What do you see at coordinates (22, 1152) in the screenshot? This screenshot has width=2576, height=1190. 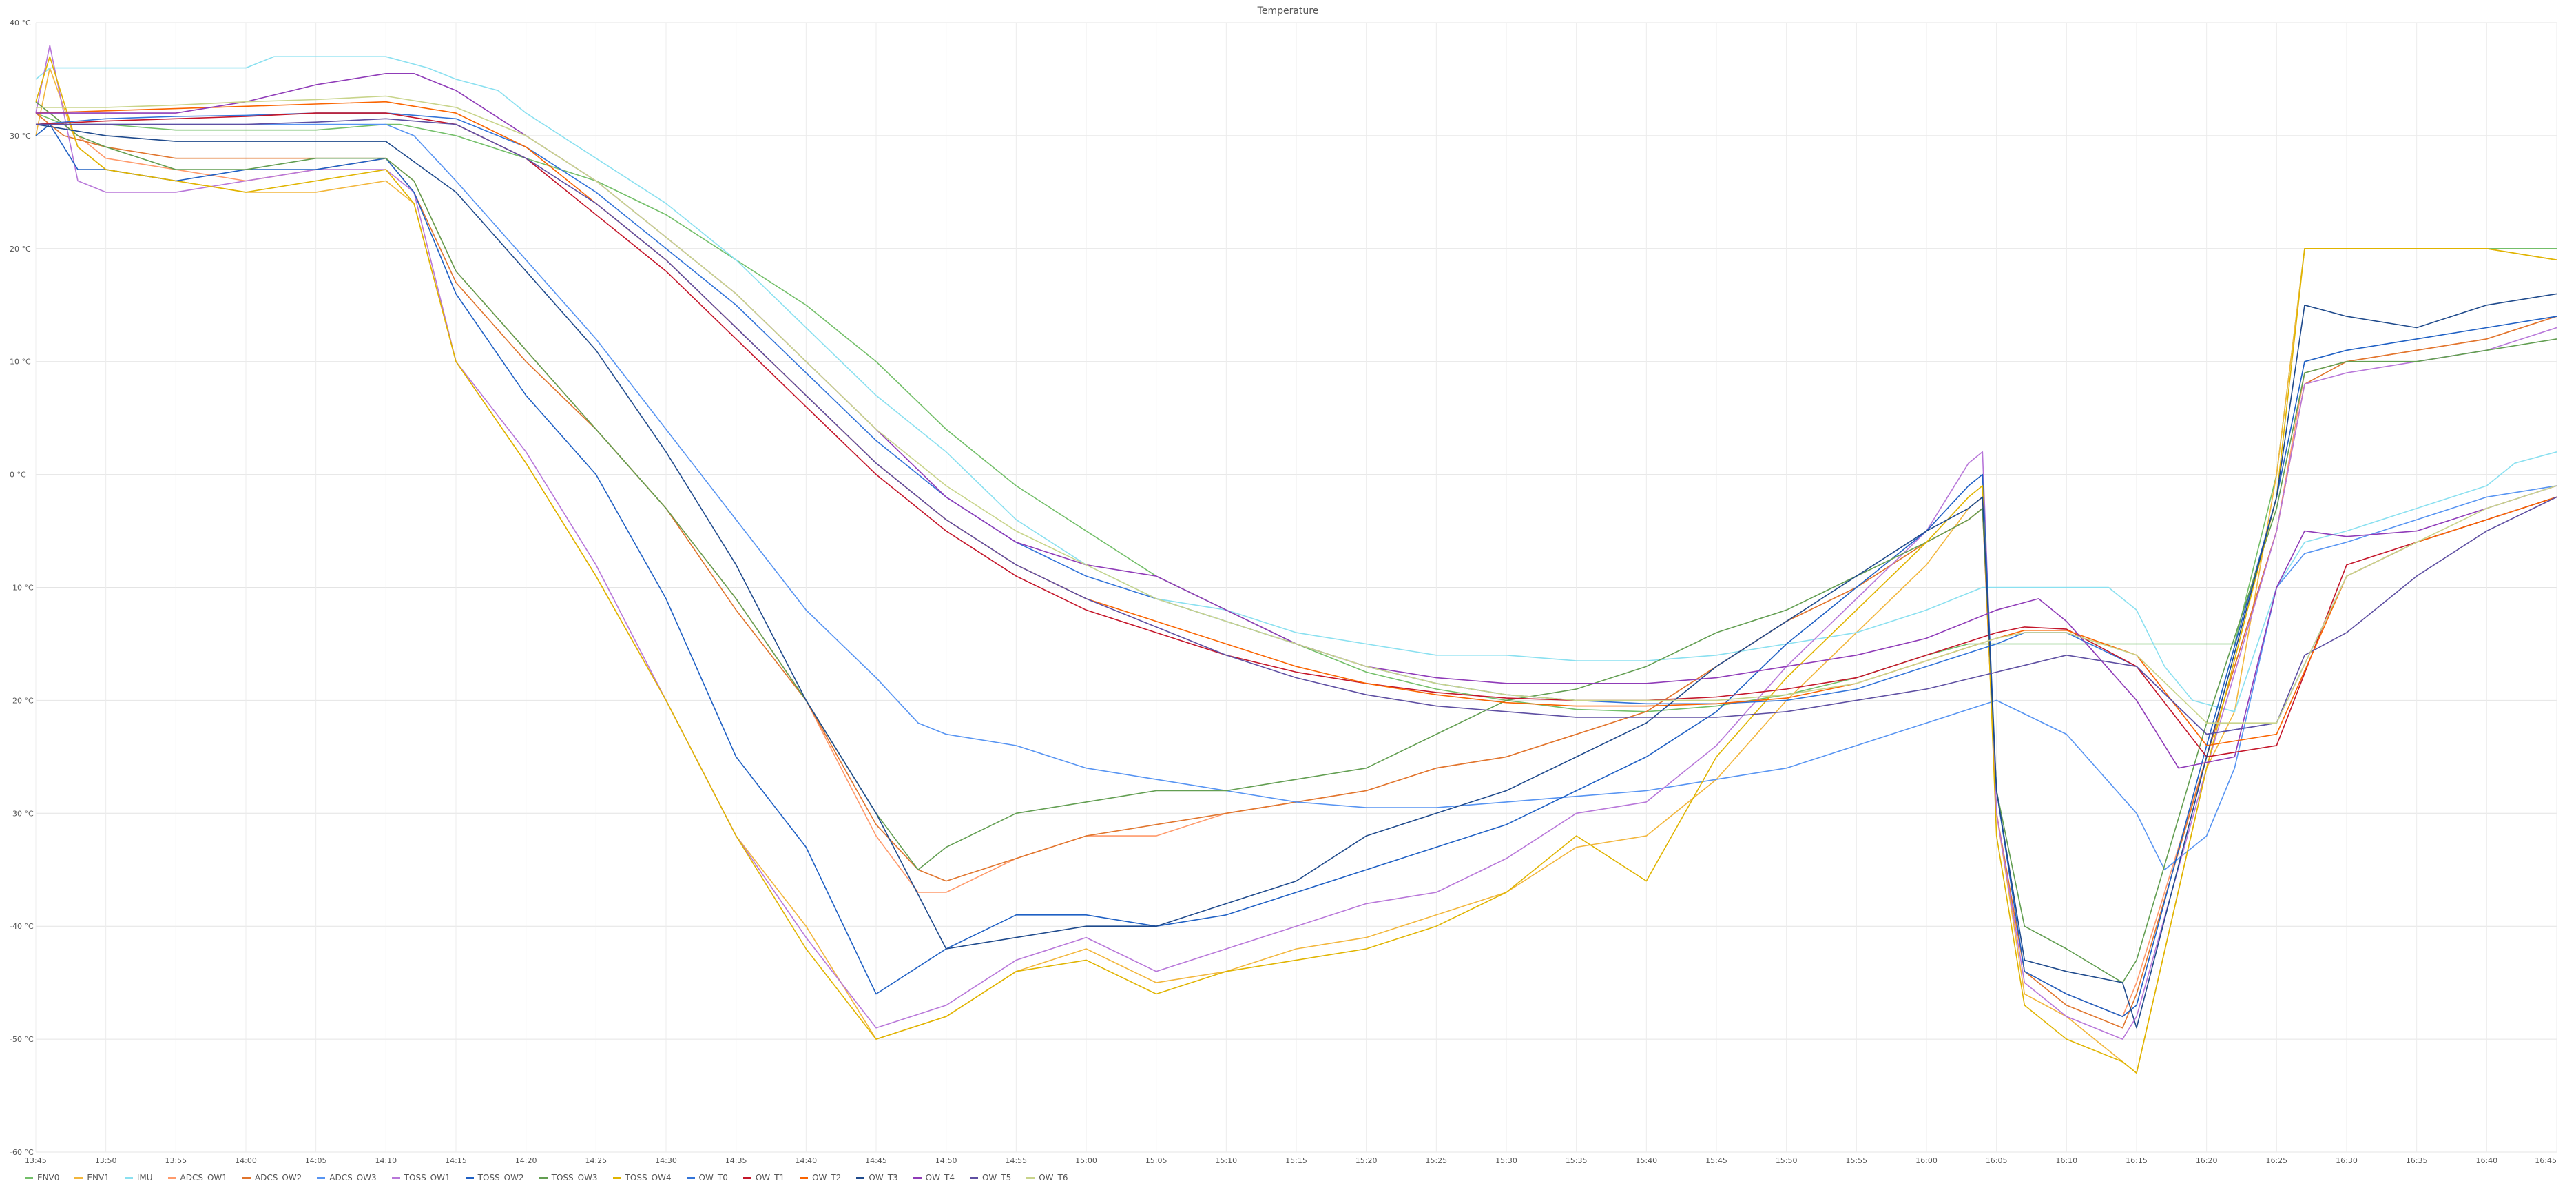 I see `y-tick-label: -60 °C` at bounding box center [22, 1152].